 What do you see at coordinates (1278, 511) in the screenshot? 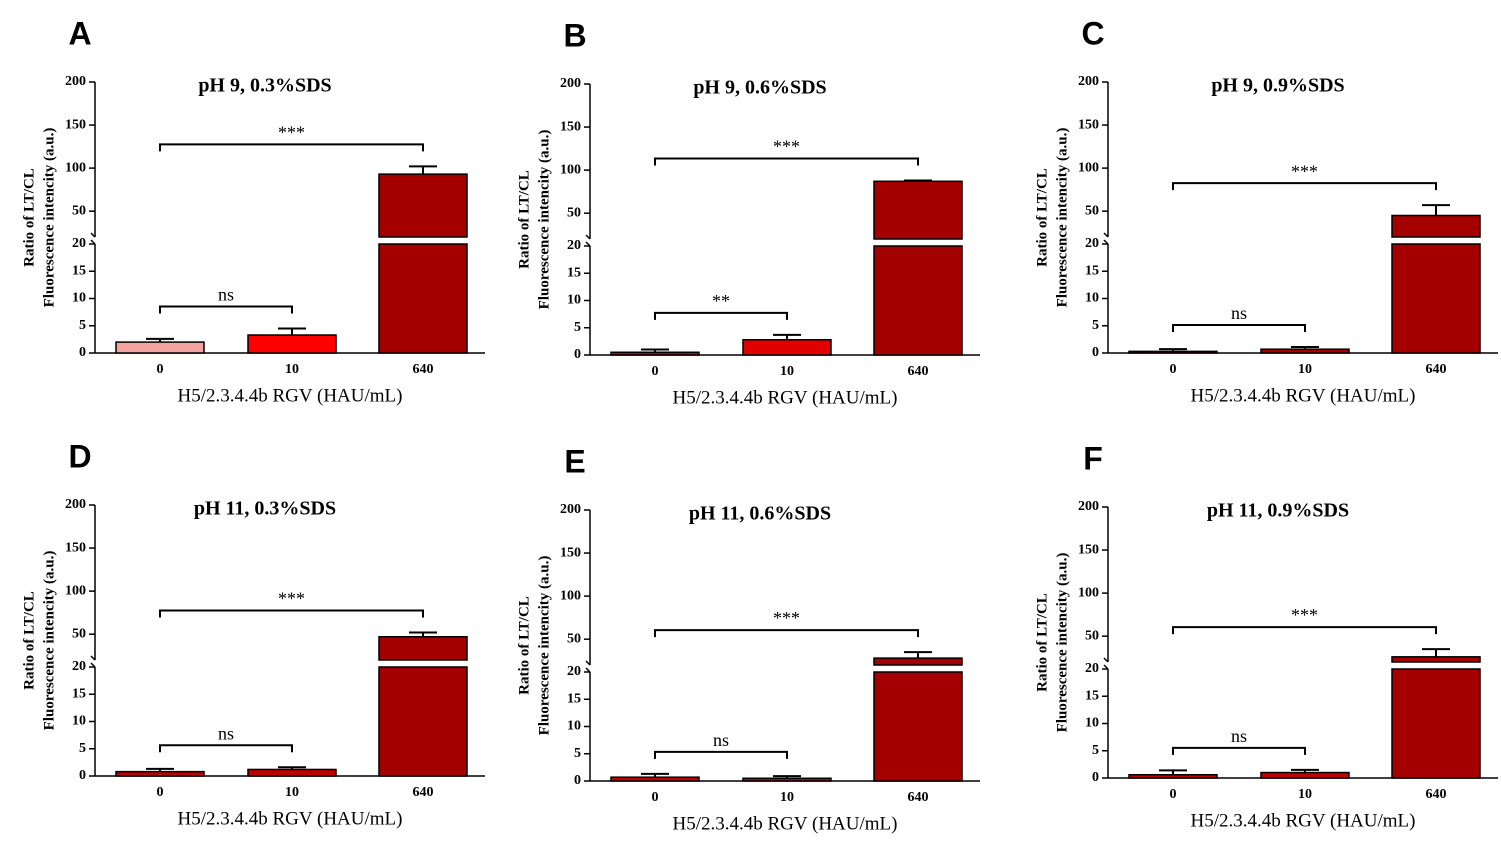
I see `chart-title: pH 11, 0.9%SDS` at bounding box center [1278, 511].